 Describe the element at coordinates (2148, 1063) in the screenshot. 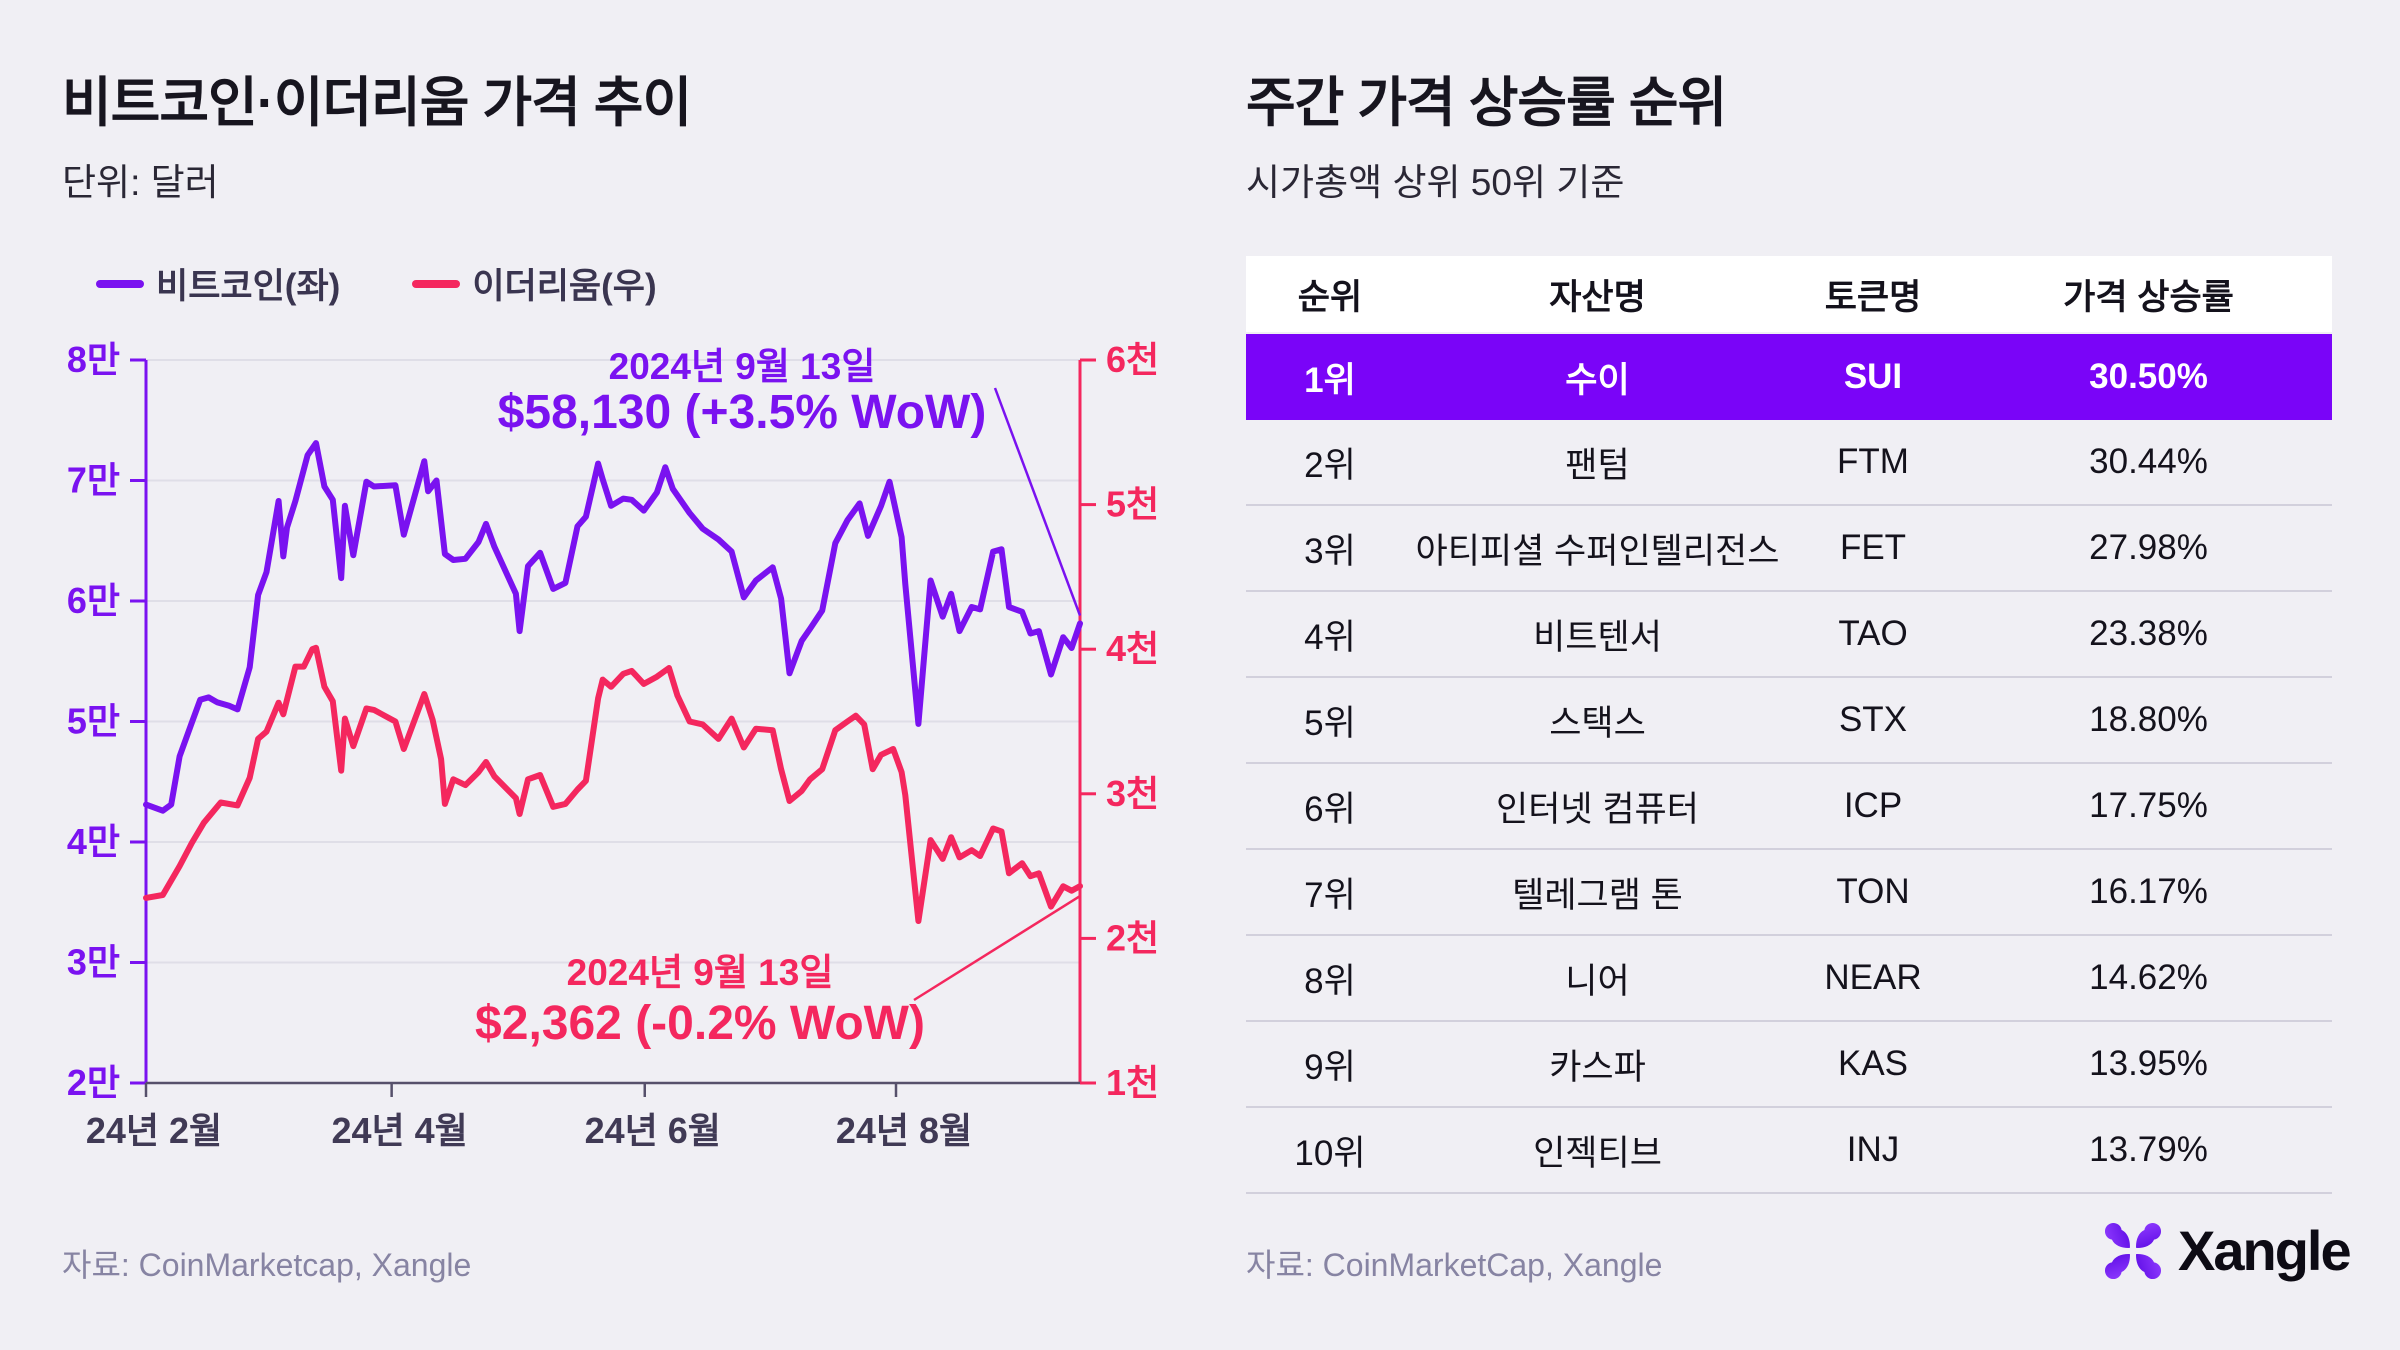

I see `cell-change: 13.95%` at that location.